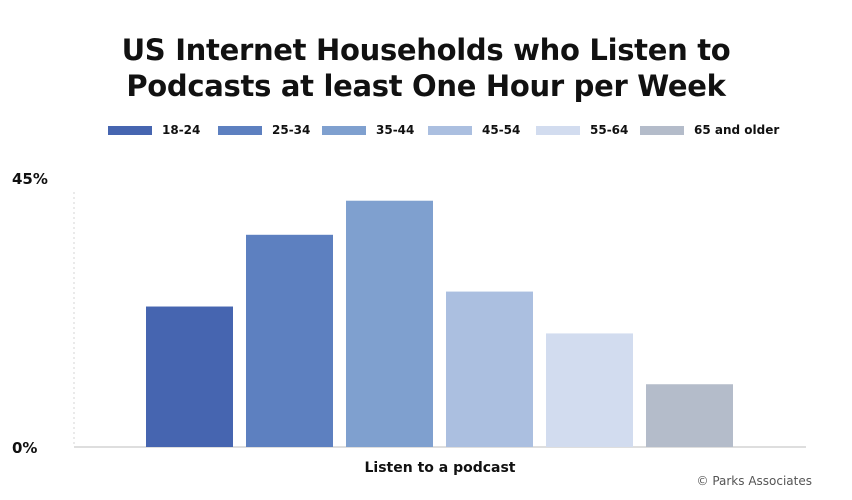  What do you see at coordinates (24, 448) in the screenshot?
I see `y-tick-label-0: 0%` at bounding box center [24, 448].